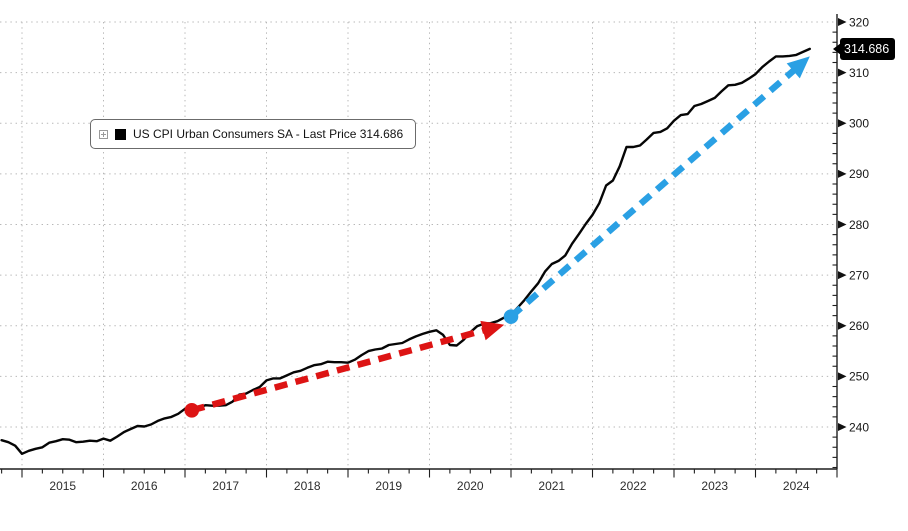 This screenshot has height=531, width=908. I want to click on x-tick-label: 2022, so click(633, 486).